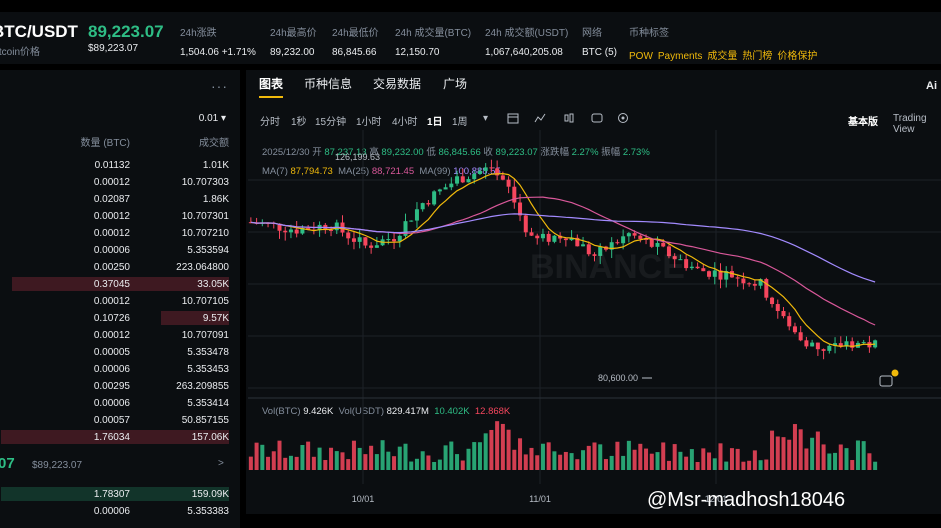 The height and width of the screenshot is (528, 941). Describe the element at coordinates (218, 52) in the screenshot. I see `stat-value: 1,504.06 +1.71%` at that location.